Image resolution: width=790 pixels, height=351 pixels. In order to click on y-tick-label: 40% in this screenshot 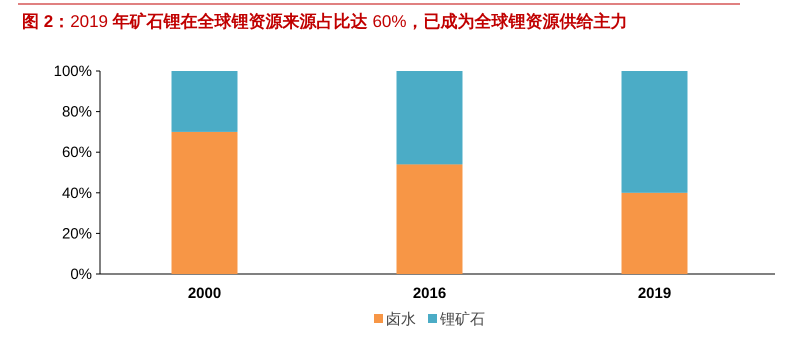, I will do `click(77, 193)`.